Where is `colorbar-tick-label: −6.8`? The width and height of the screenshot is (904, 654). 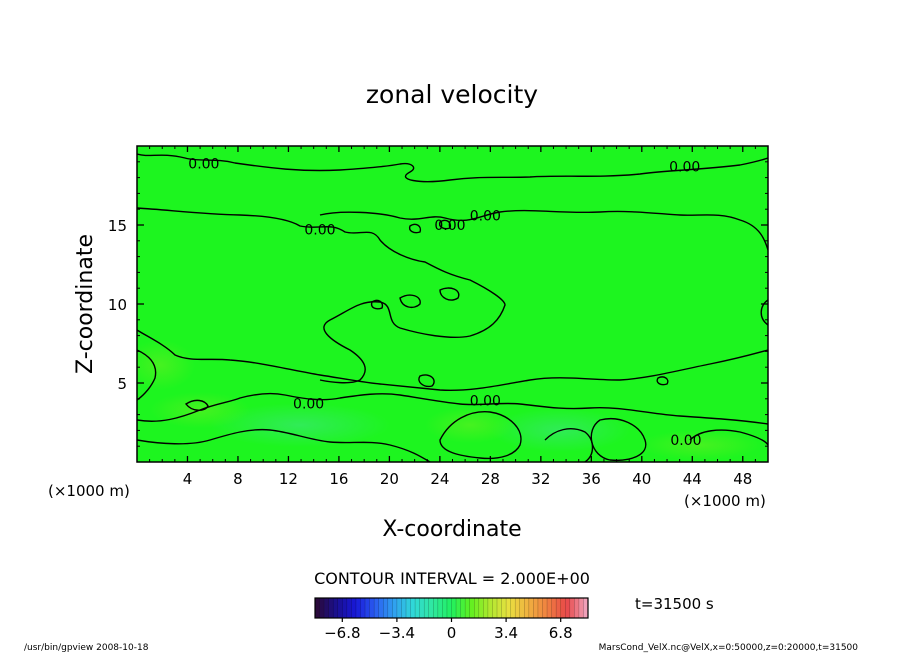 colorbar-tick-label: −6.8 is located at coordinates (342, 633).